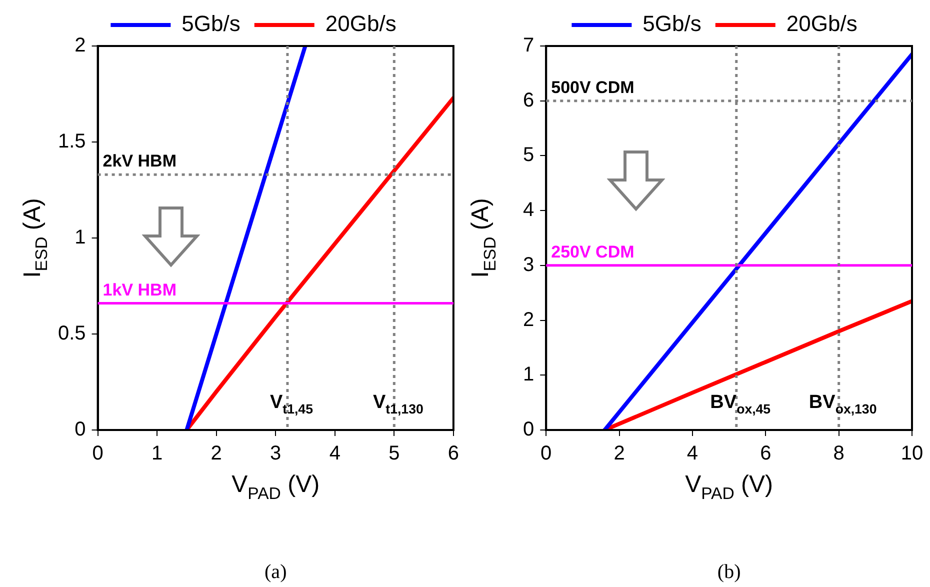 The width and height of the screenshot is (930, 587). I want to click on y-tick-label: 5, so click(528, 155).